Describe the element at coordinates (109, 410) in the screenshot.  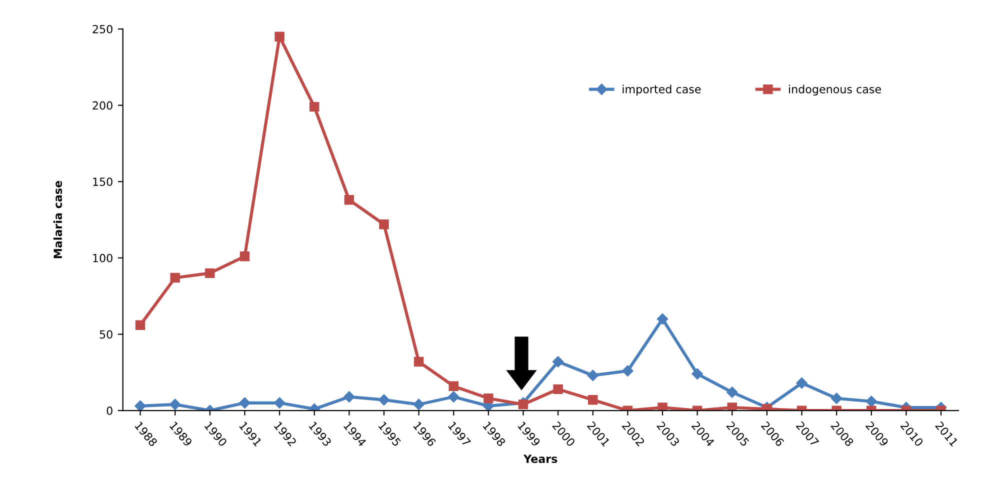
I see `y-tick-label: 0` at that location.